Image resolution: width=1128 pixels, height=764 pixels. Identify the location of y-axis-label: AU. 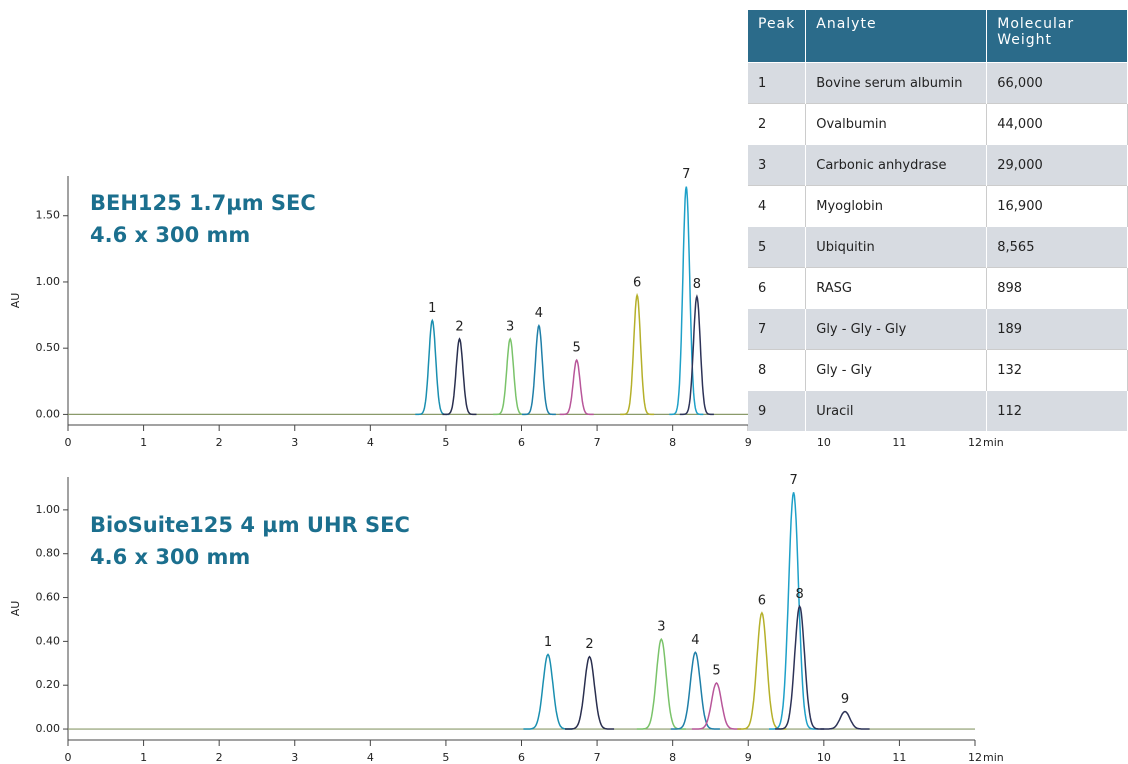
(15, 301).